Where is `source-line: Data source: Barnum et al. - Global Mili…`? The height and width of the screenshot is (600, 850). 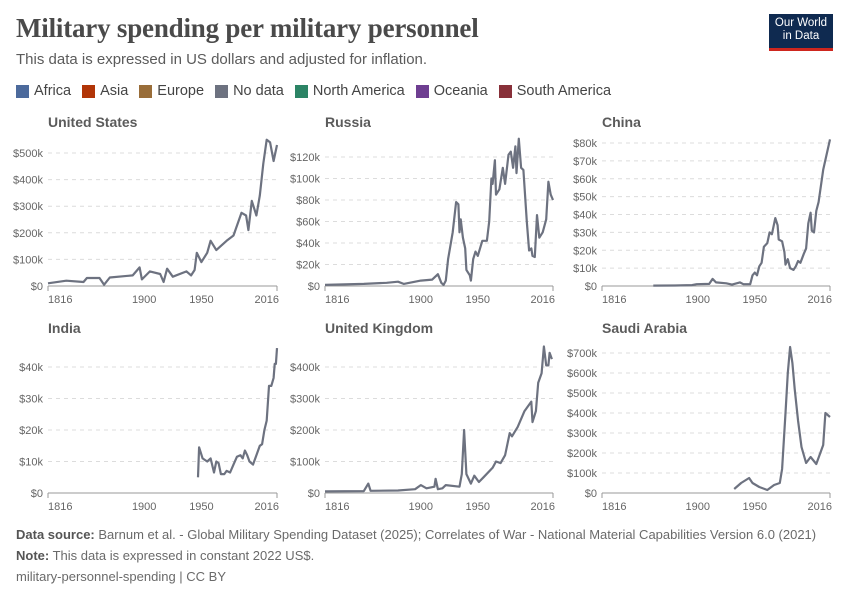
source-line: Data source: Barnum et al. - Global Mili… is located at coordinates (416, 534).